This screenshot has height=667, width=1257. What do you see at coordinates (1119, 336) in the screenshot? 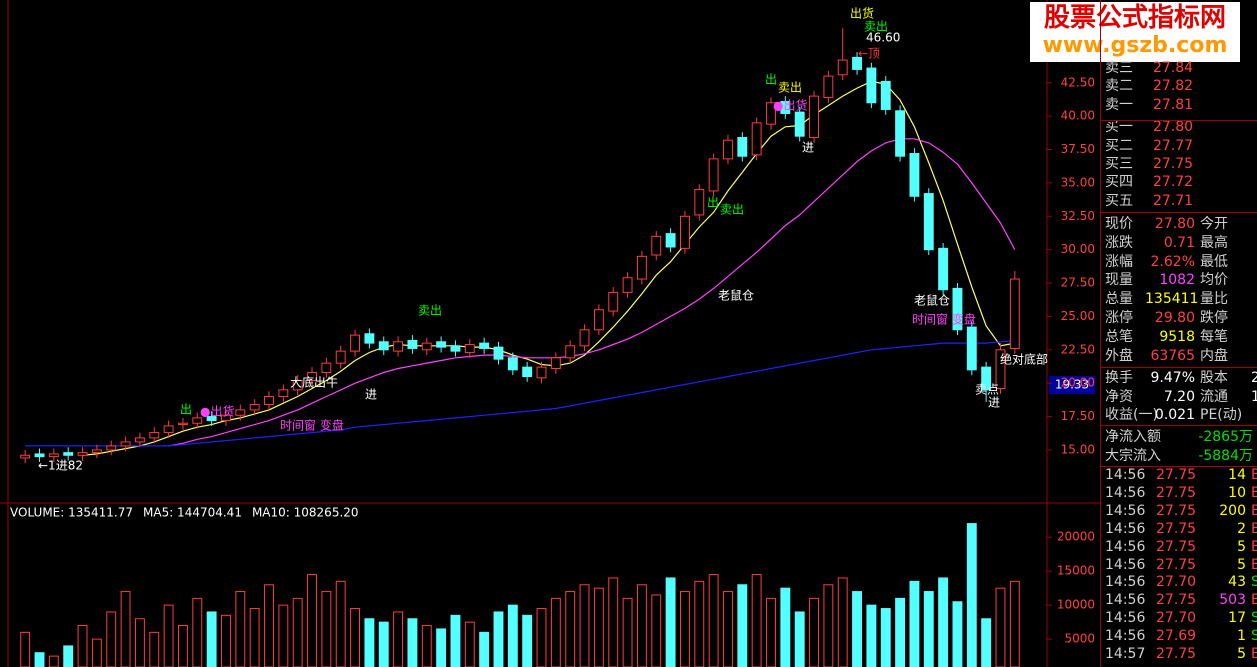
I see `stat-label: 总笔` at bounding box center [1119, 336].